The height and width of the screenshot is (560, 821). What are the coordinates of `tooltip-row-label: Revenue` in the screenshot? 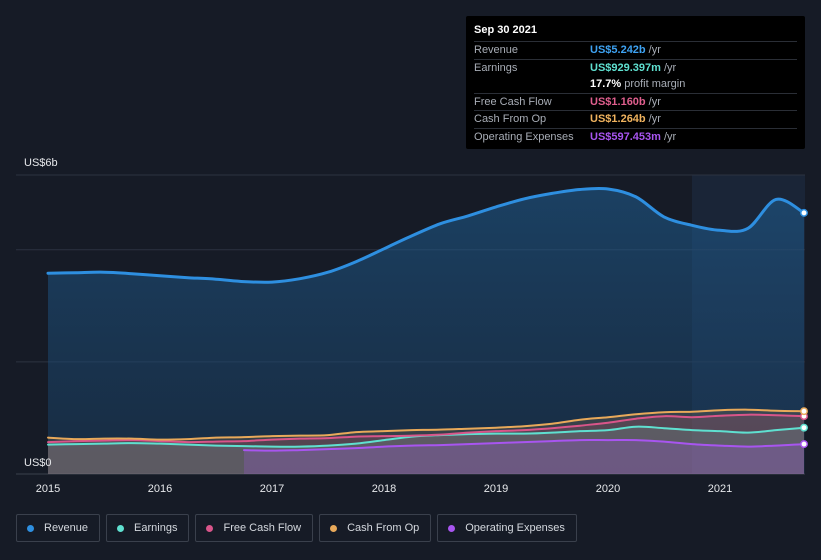 It's located at (496, 50).